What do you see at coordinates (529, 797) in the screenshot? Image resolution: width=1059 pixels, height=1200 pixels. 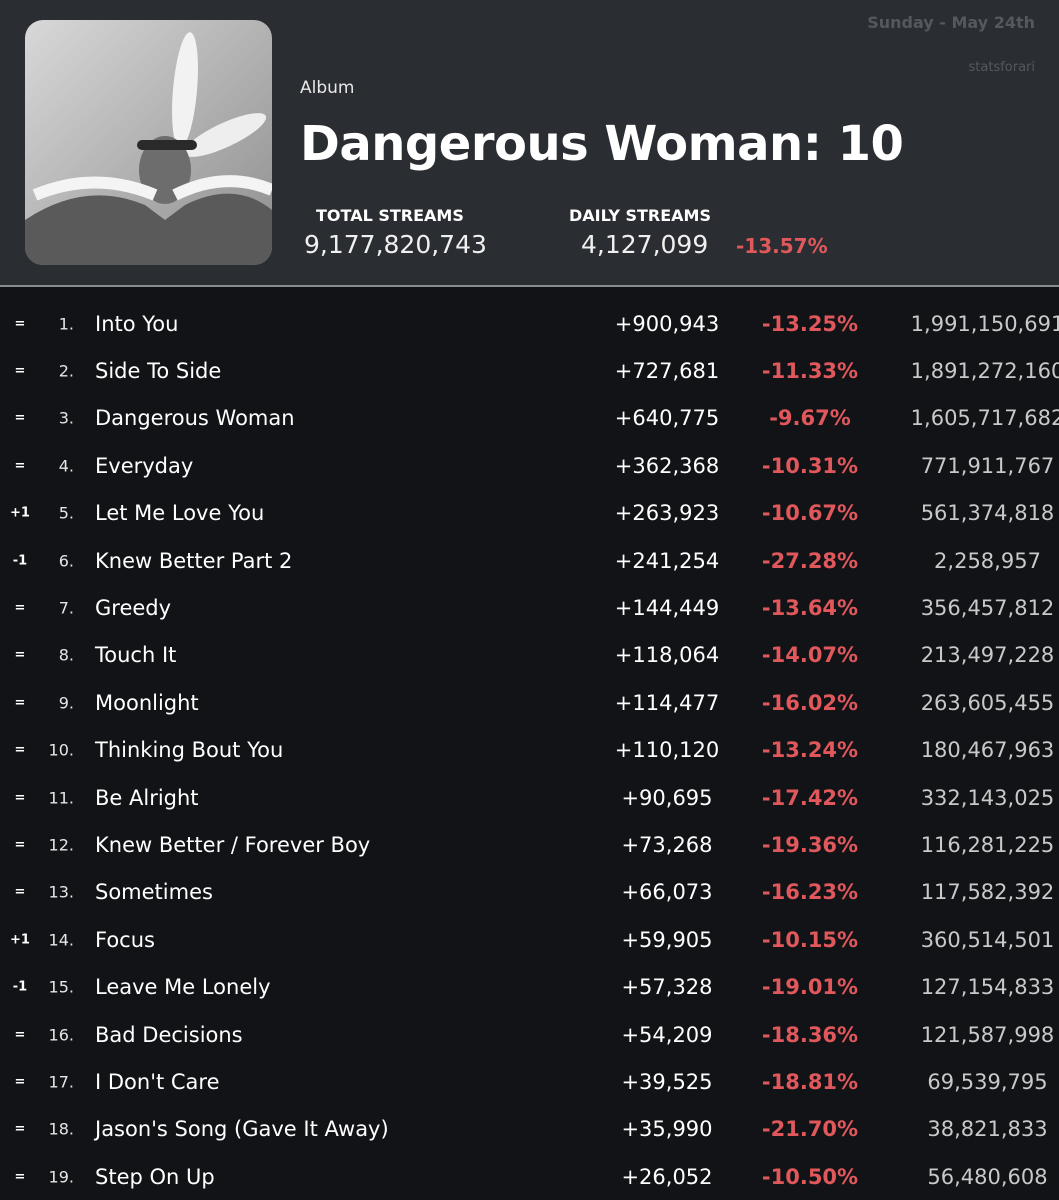 I see `track-row: = 11. Be Alright +90,695 -17.42% 332,143,025` at bounding box center [529, 797].